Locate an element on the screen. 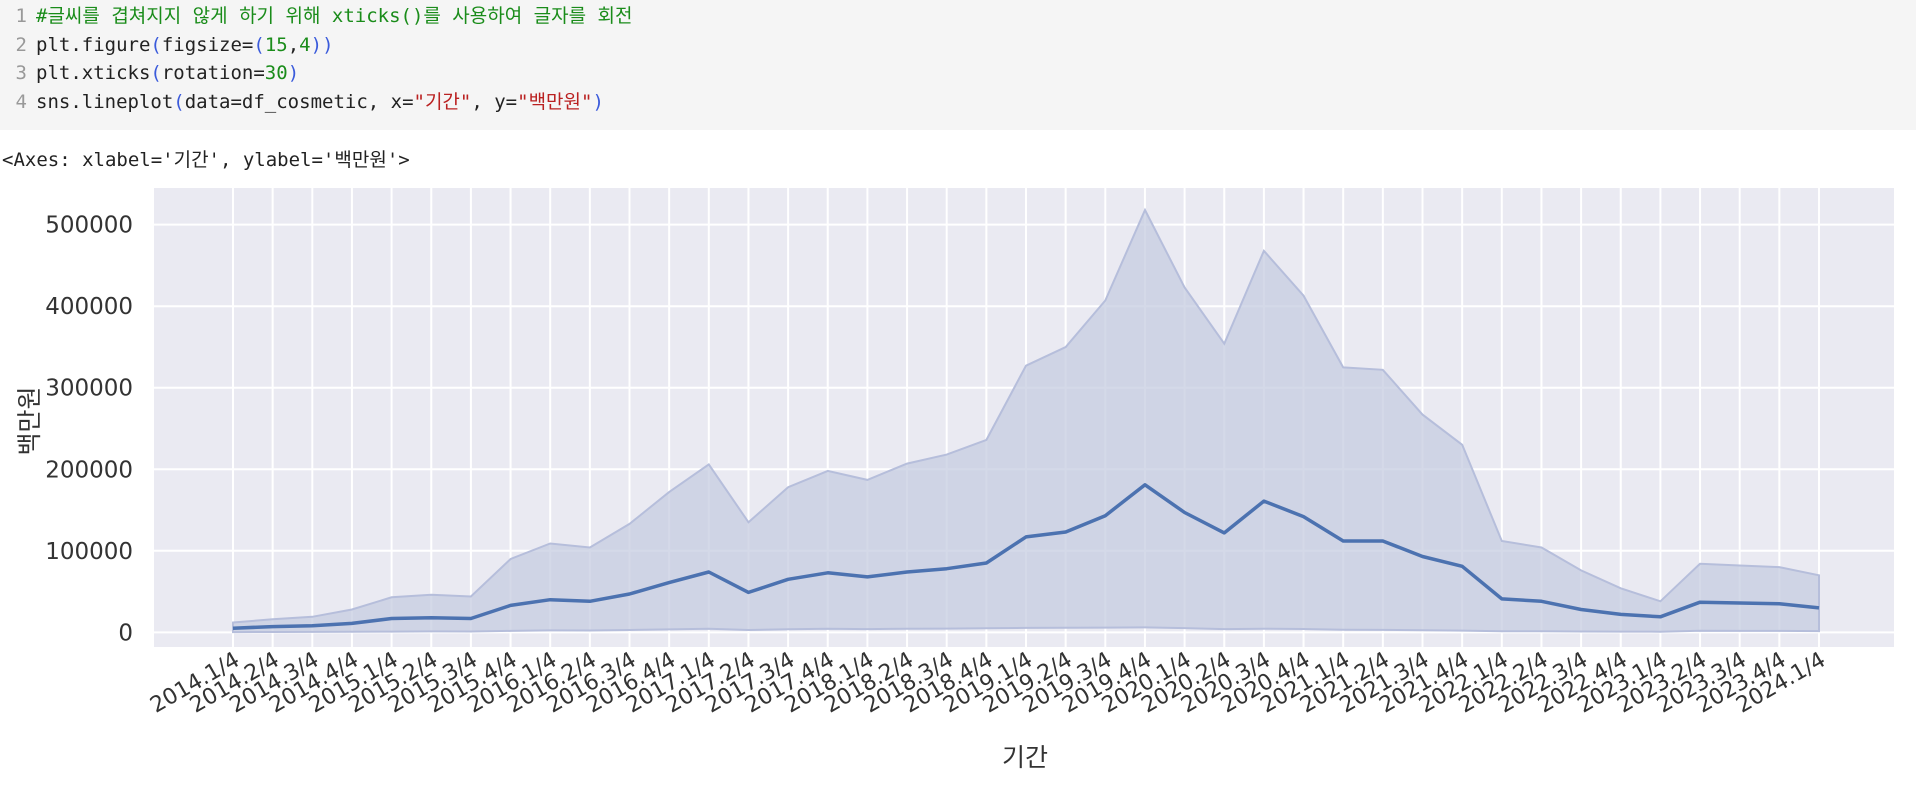 The height and width of the screenshot is (790, 1916). y-tick-label: 100000 is located at coordinates (89, 552).